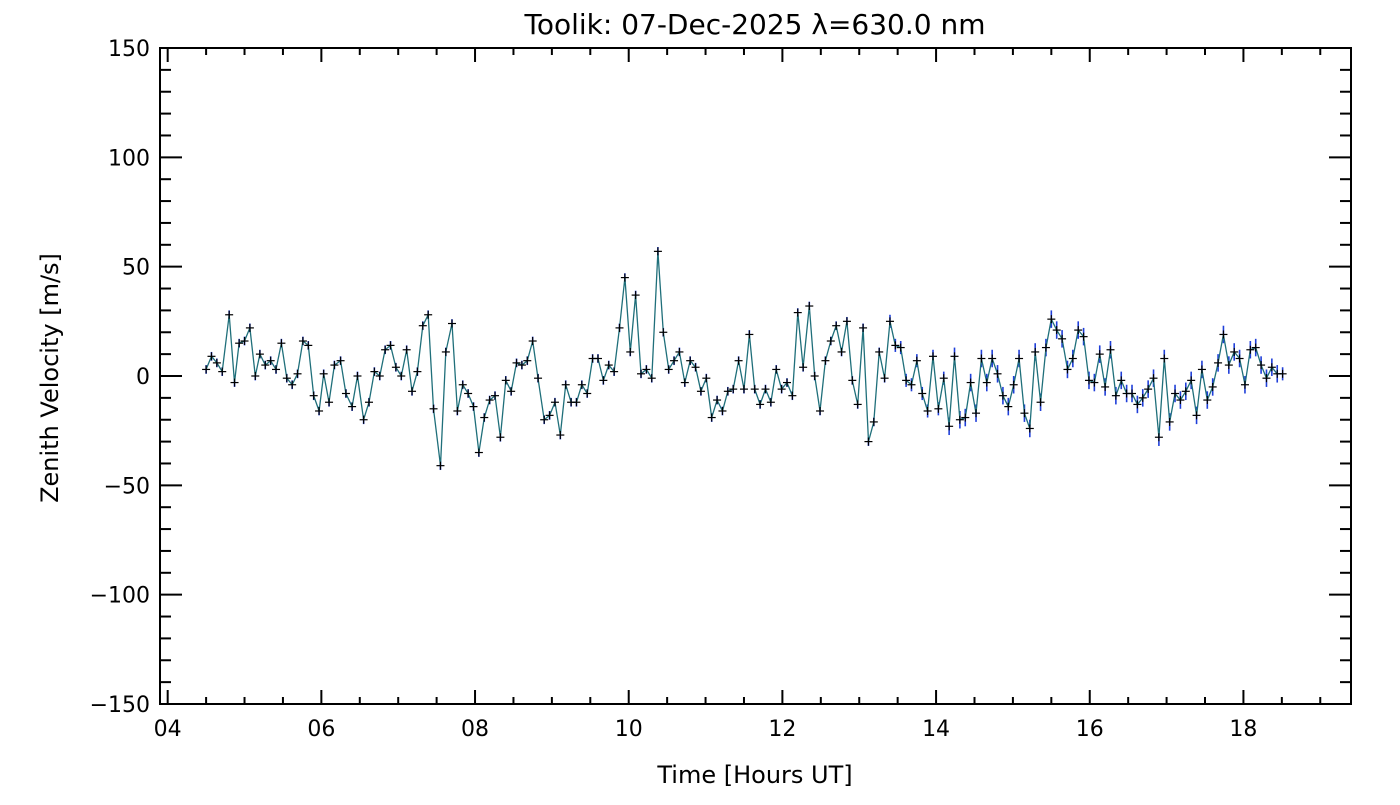  Describe the element at coordinates (127, 486) in the screenshot. I see `y-tick-label: −50` at that location.